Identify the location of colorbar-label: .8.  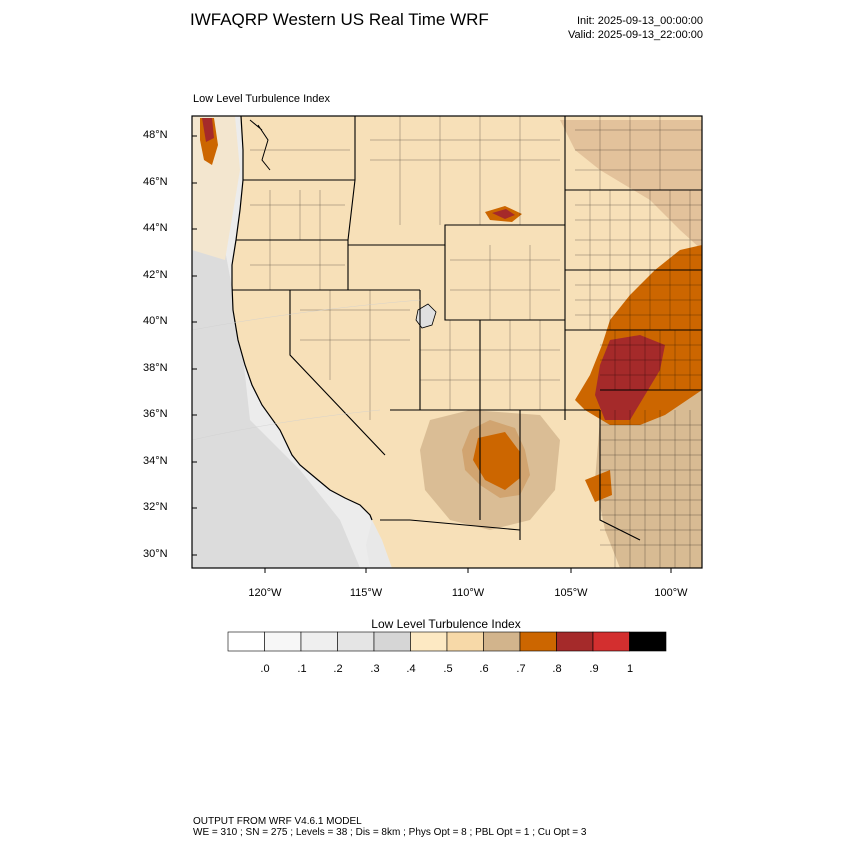
(557, 669).